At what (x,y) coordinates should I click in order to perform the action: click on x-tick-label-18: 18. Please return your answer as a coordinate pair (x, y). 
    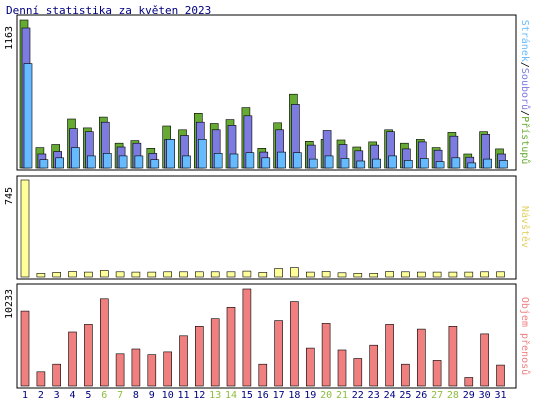
    Looking at the image, I should click on (294, 395).